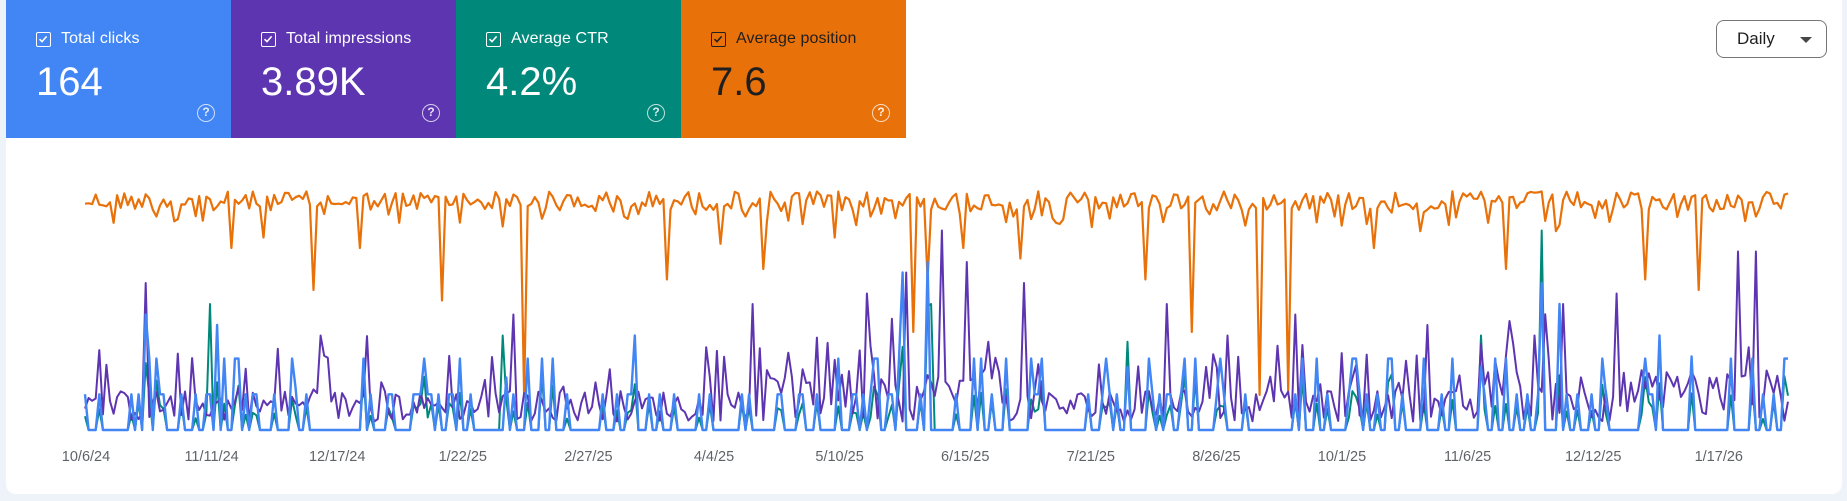 Image resolution: width=1847 pixels, height=501 pixels. I want to click on granularity-dropdown: Daily, so click(1771, 39).